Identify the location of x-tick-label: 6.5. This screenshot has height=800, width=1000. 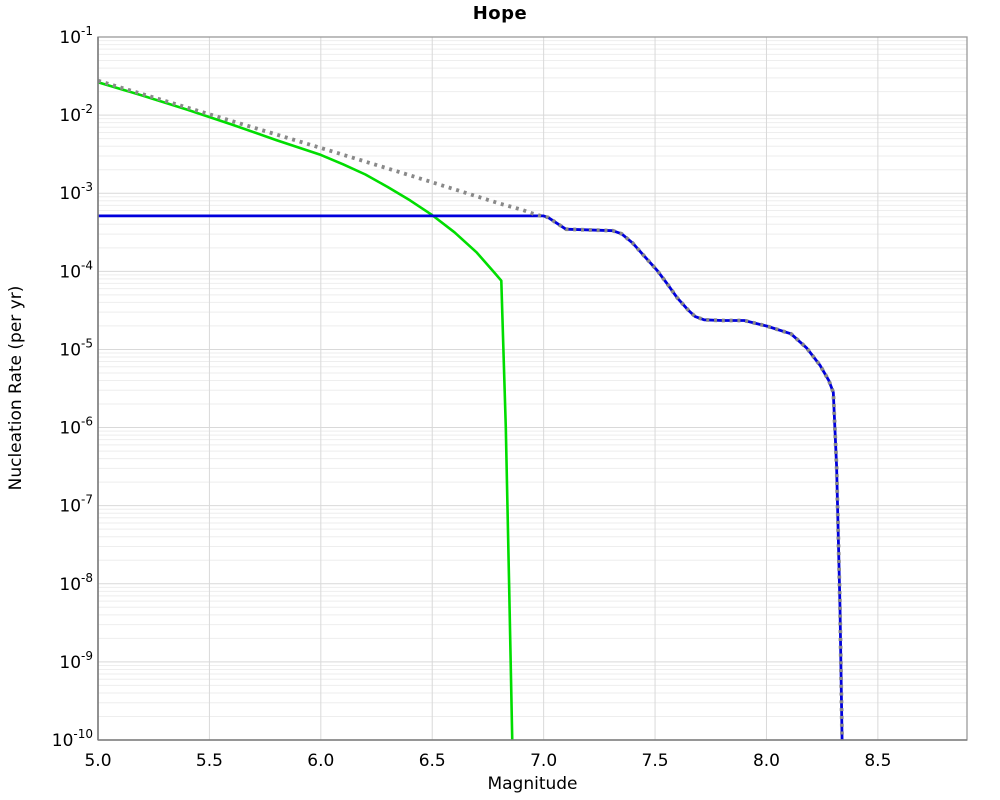
(432, 761).